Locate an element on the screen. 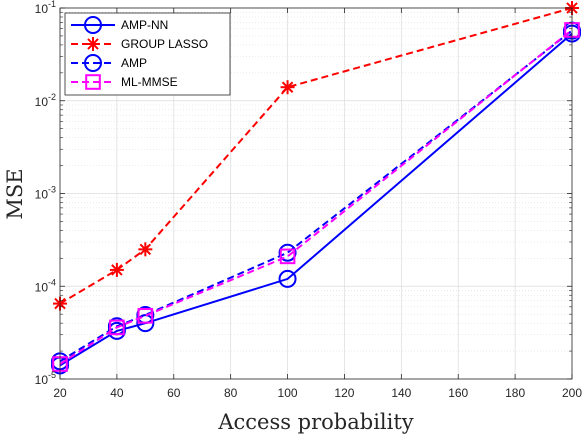 The height and width of the screenshot is (438, 584). y-axis-label: MSE is located at coordinates (15, 193).